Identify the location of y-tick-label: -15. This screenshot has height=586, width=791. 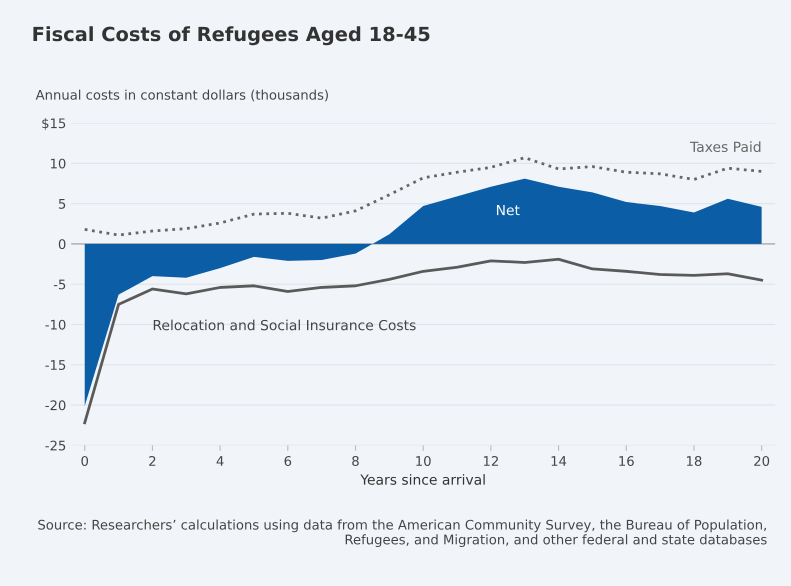
(55, 365).